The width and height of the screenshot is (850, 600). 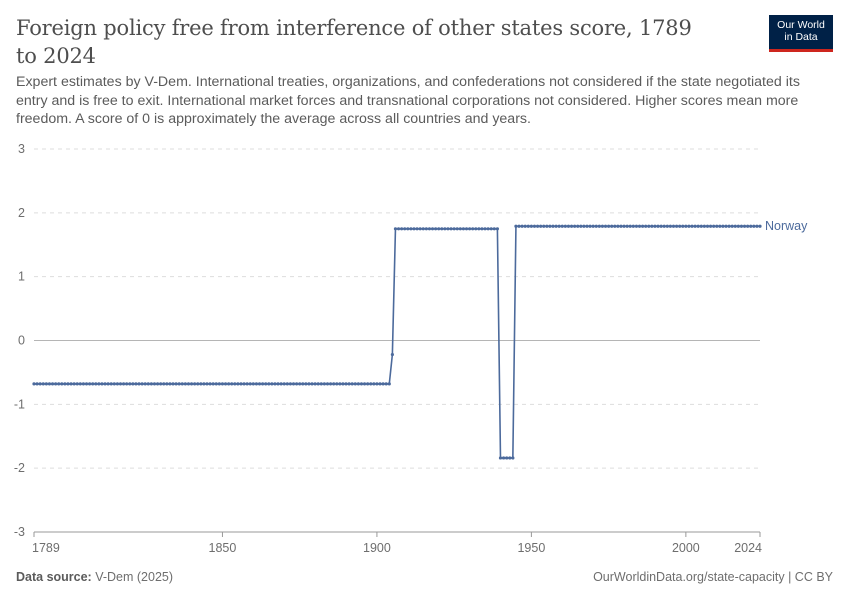 I want to click on y-tick-label: 1, so click(x=21, y=277).